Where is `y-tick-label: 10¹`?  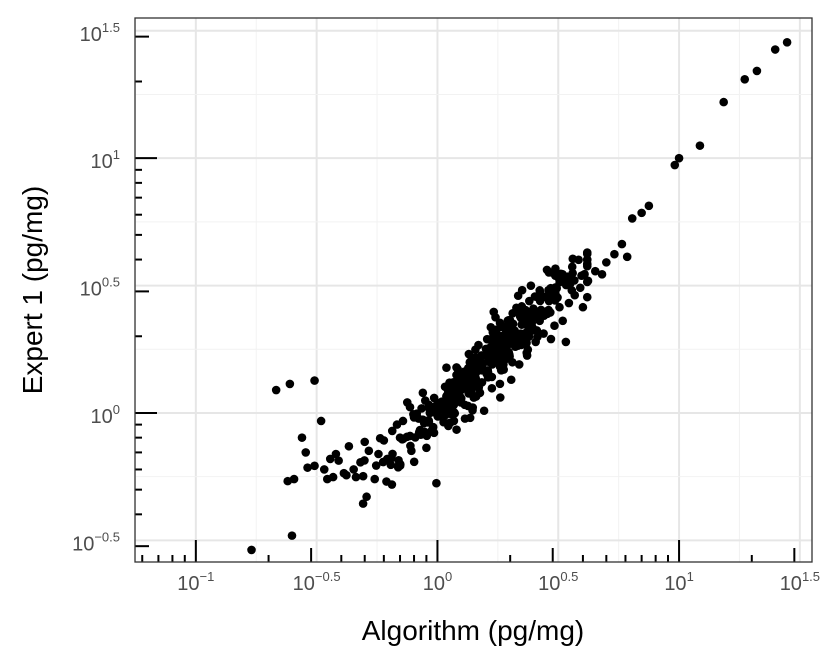 y-tick-label: 10¹ is located at coordinates (105, 160).